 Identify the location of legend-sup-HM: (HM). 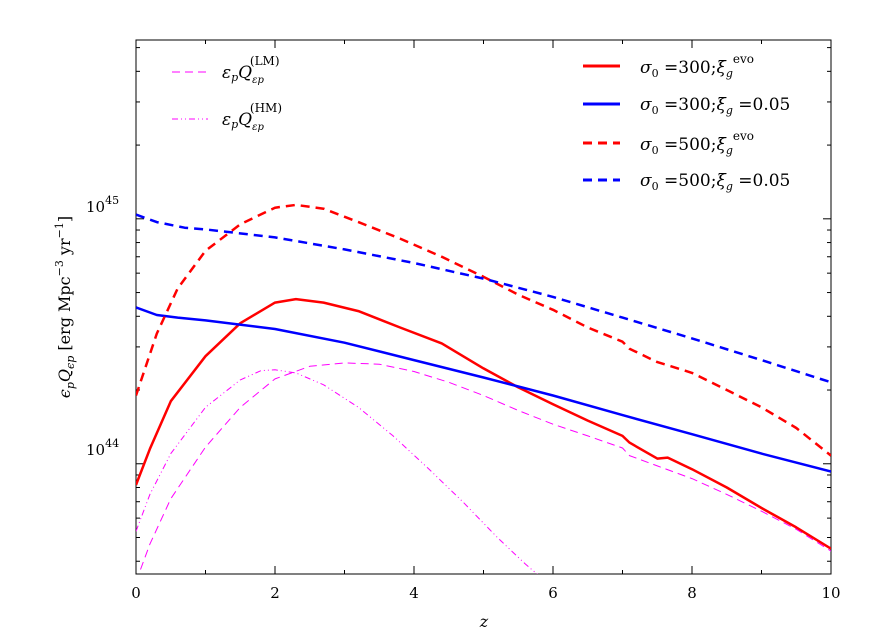
(266, 108).